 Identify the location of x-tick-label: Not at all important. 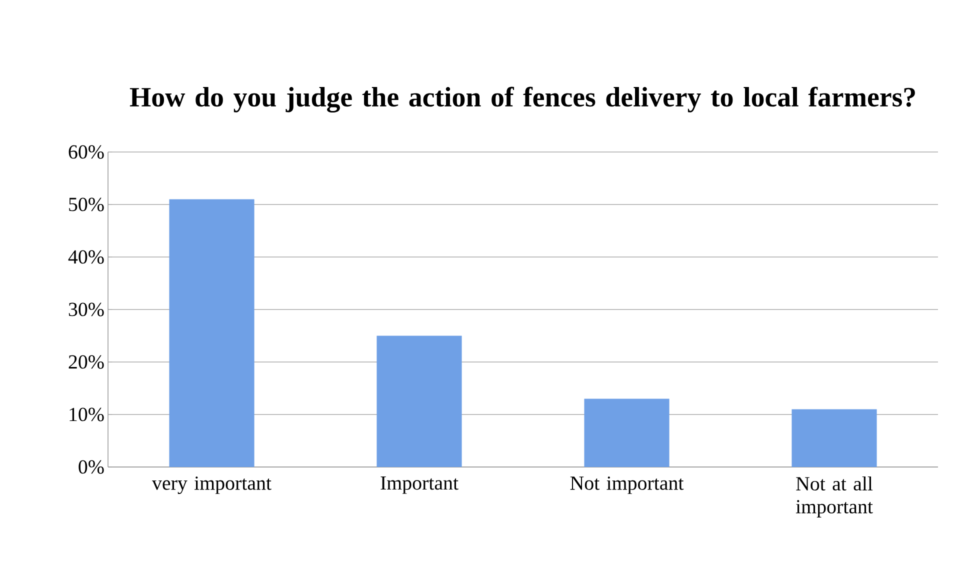
(834, 497).